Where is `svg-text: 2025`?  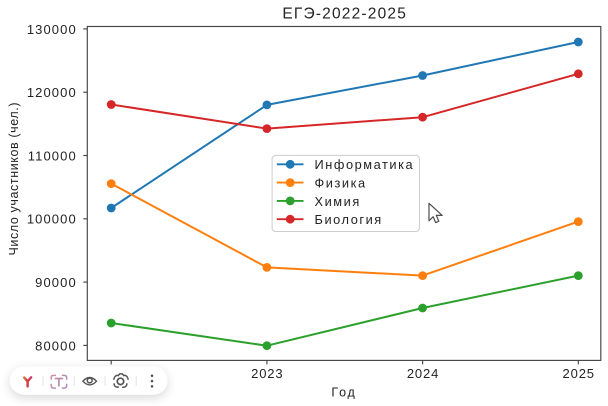
svg-text: 2025 is located at coordinates (579, 373).